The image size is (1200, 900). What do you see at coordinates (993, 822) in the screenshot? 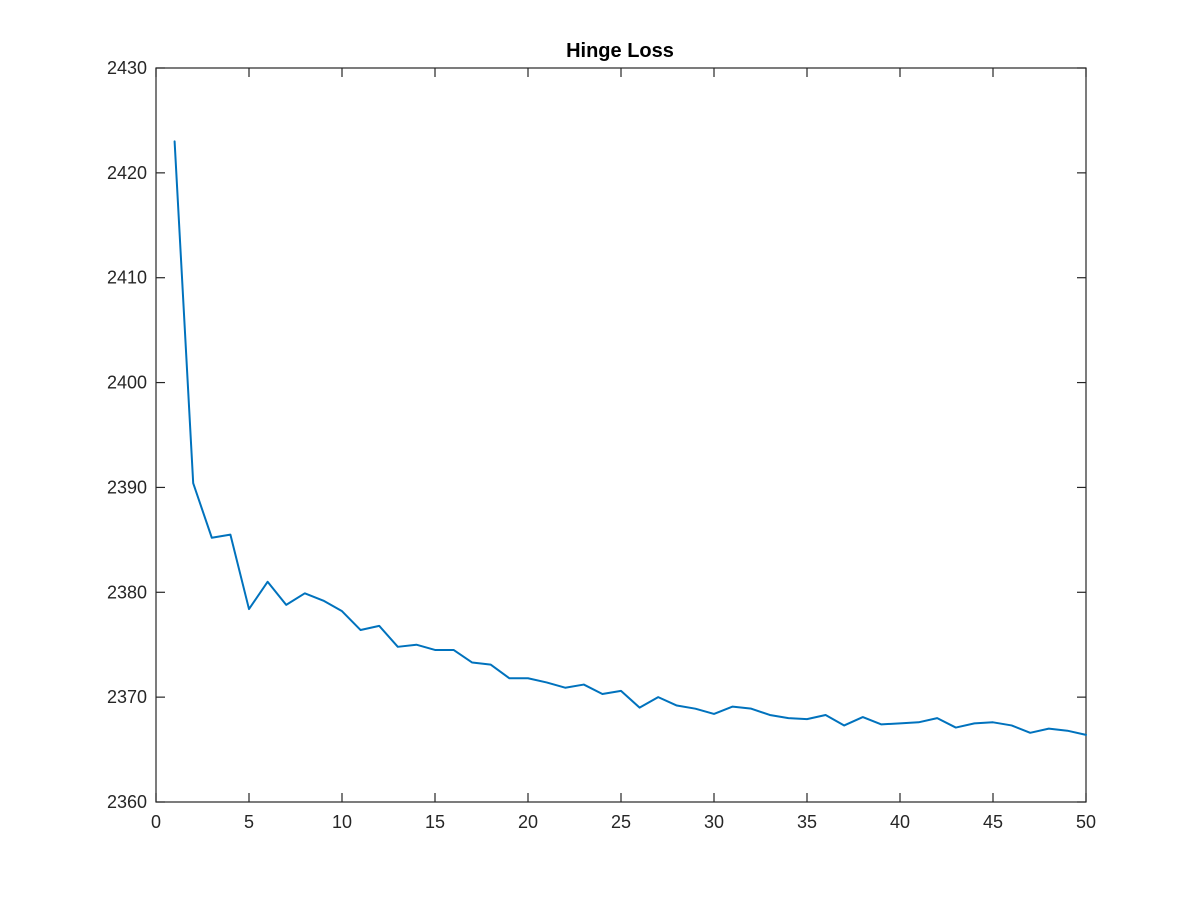
I see `x-tick-label: 45` at bounding box center [993, 822].